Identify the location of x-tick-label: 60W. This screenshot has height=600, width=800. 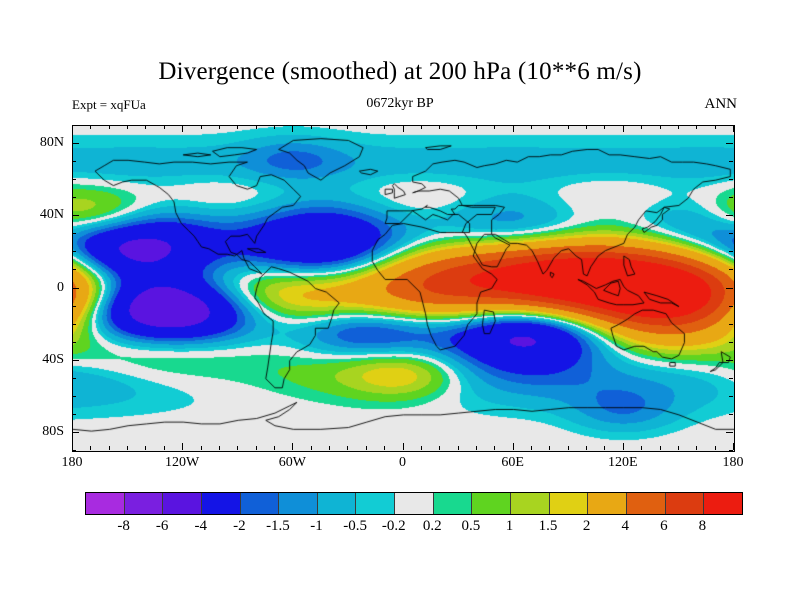
(292, 462).